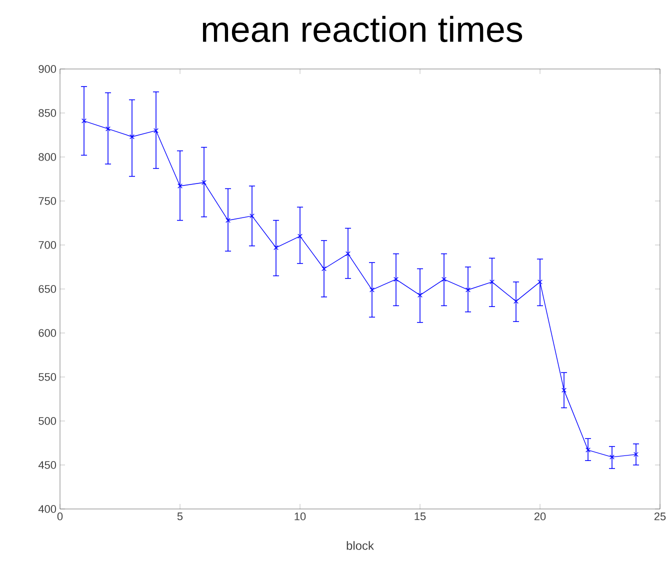 This screenshot has width=670, height=571. What do you see at coordinates (420, 516) in the screenshot?
I see `x-tick-label: 15` at bounding box center [420, 516].